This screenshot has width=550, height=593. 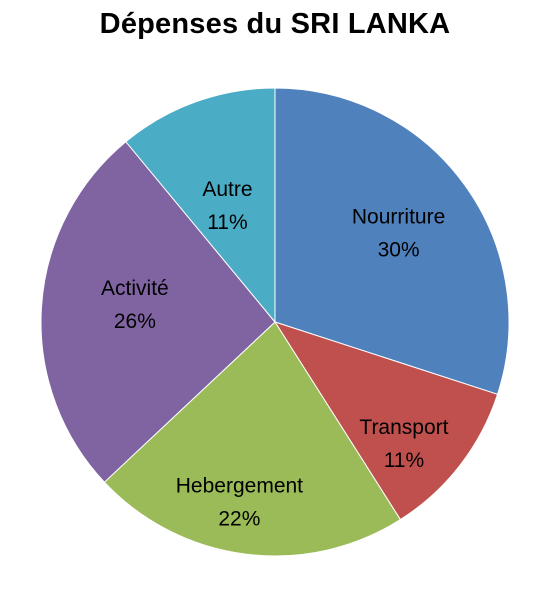 What do you see at coordinates (398, 216) in the screenshot?
I see `slice-label-nourriture: Nourriture` at bounding box center [398, 216].